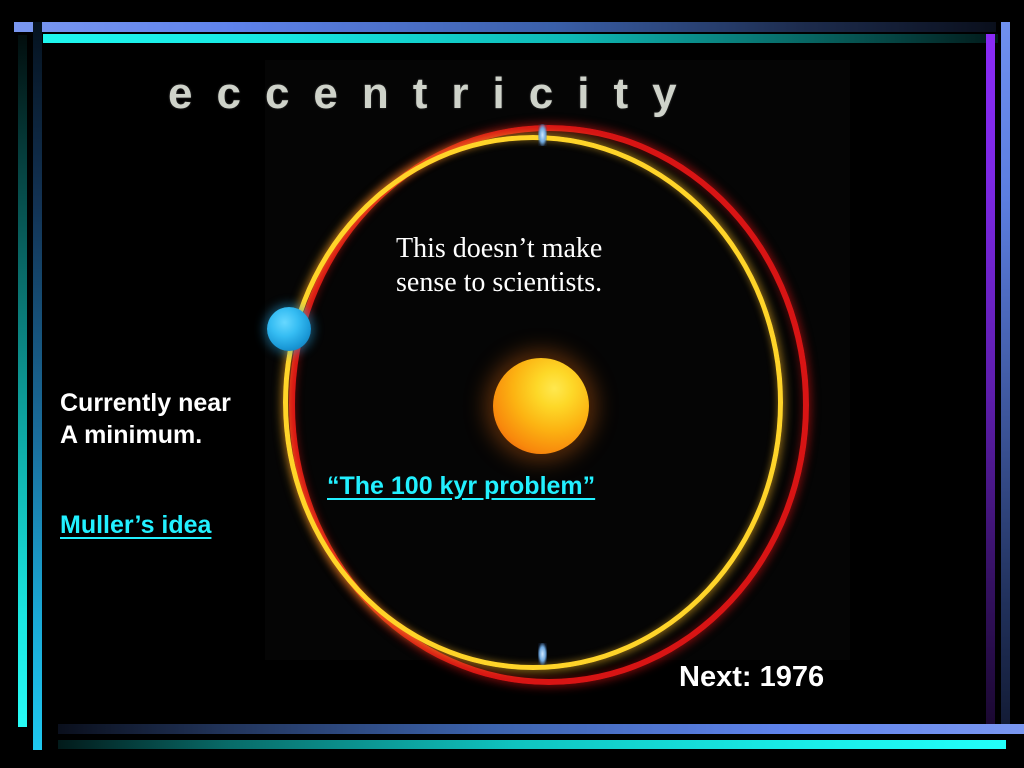 This screenshot has width=1024, height=768. Describe the element at coordinates (499, 282) in the screenshot. I see `diagram-caption-line-2: sense to scientists.` at that location.